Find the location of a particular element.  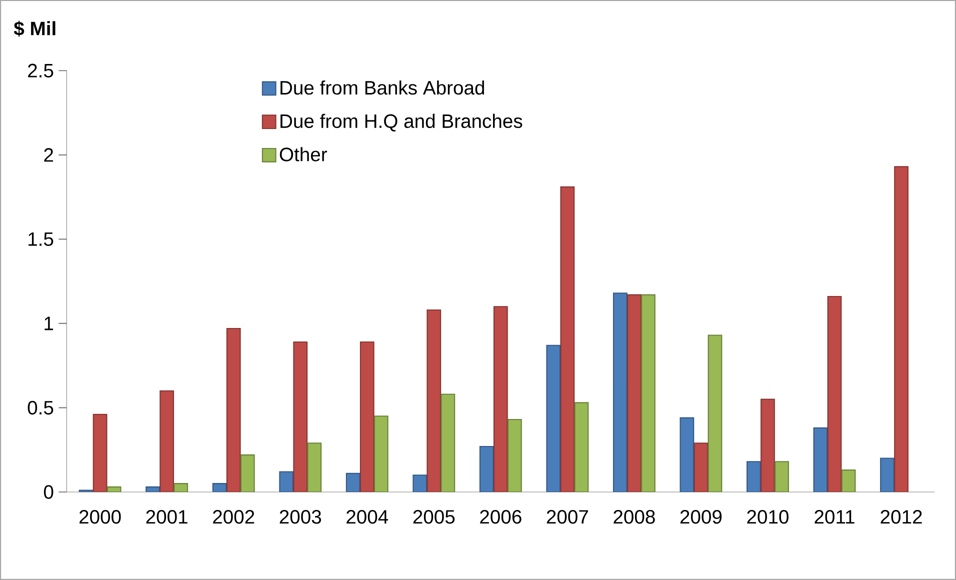

y-axis-title: $ Mil is located at coordinates (35, 28).